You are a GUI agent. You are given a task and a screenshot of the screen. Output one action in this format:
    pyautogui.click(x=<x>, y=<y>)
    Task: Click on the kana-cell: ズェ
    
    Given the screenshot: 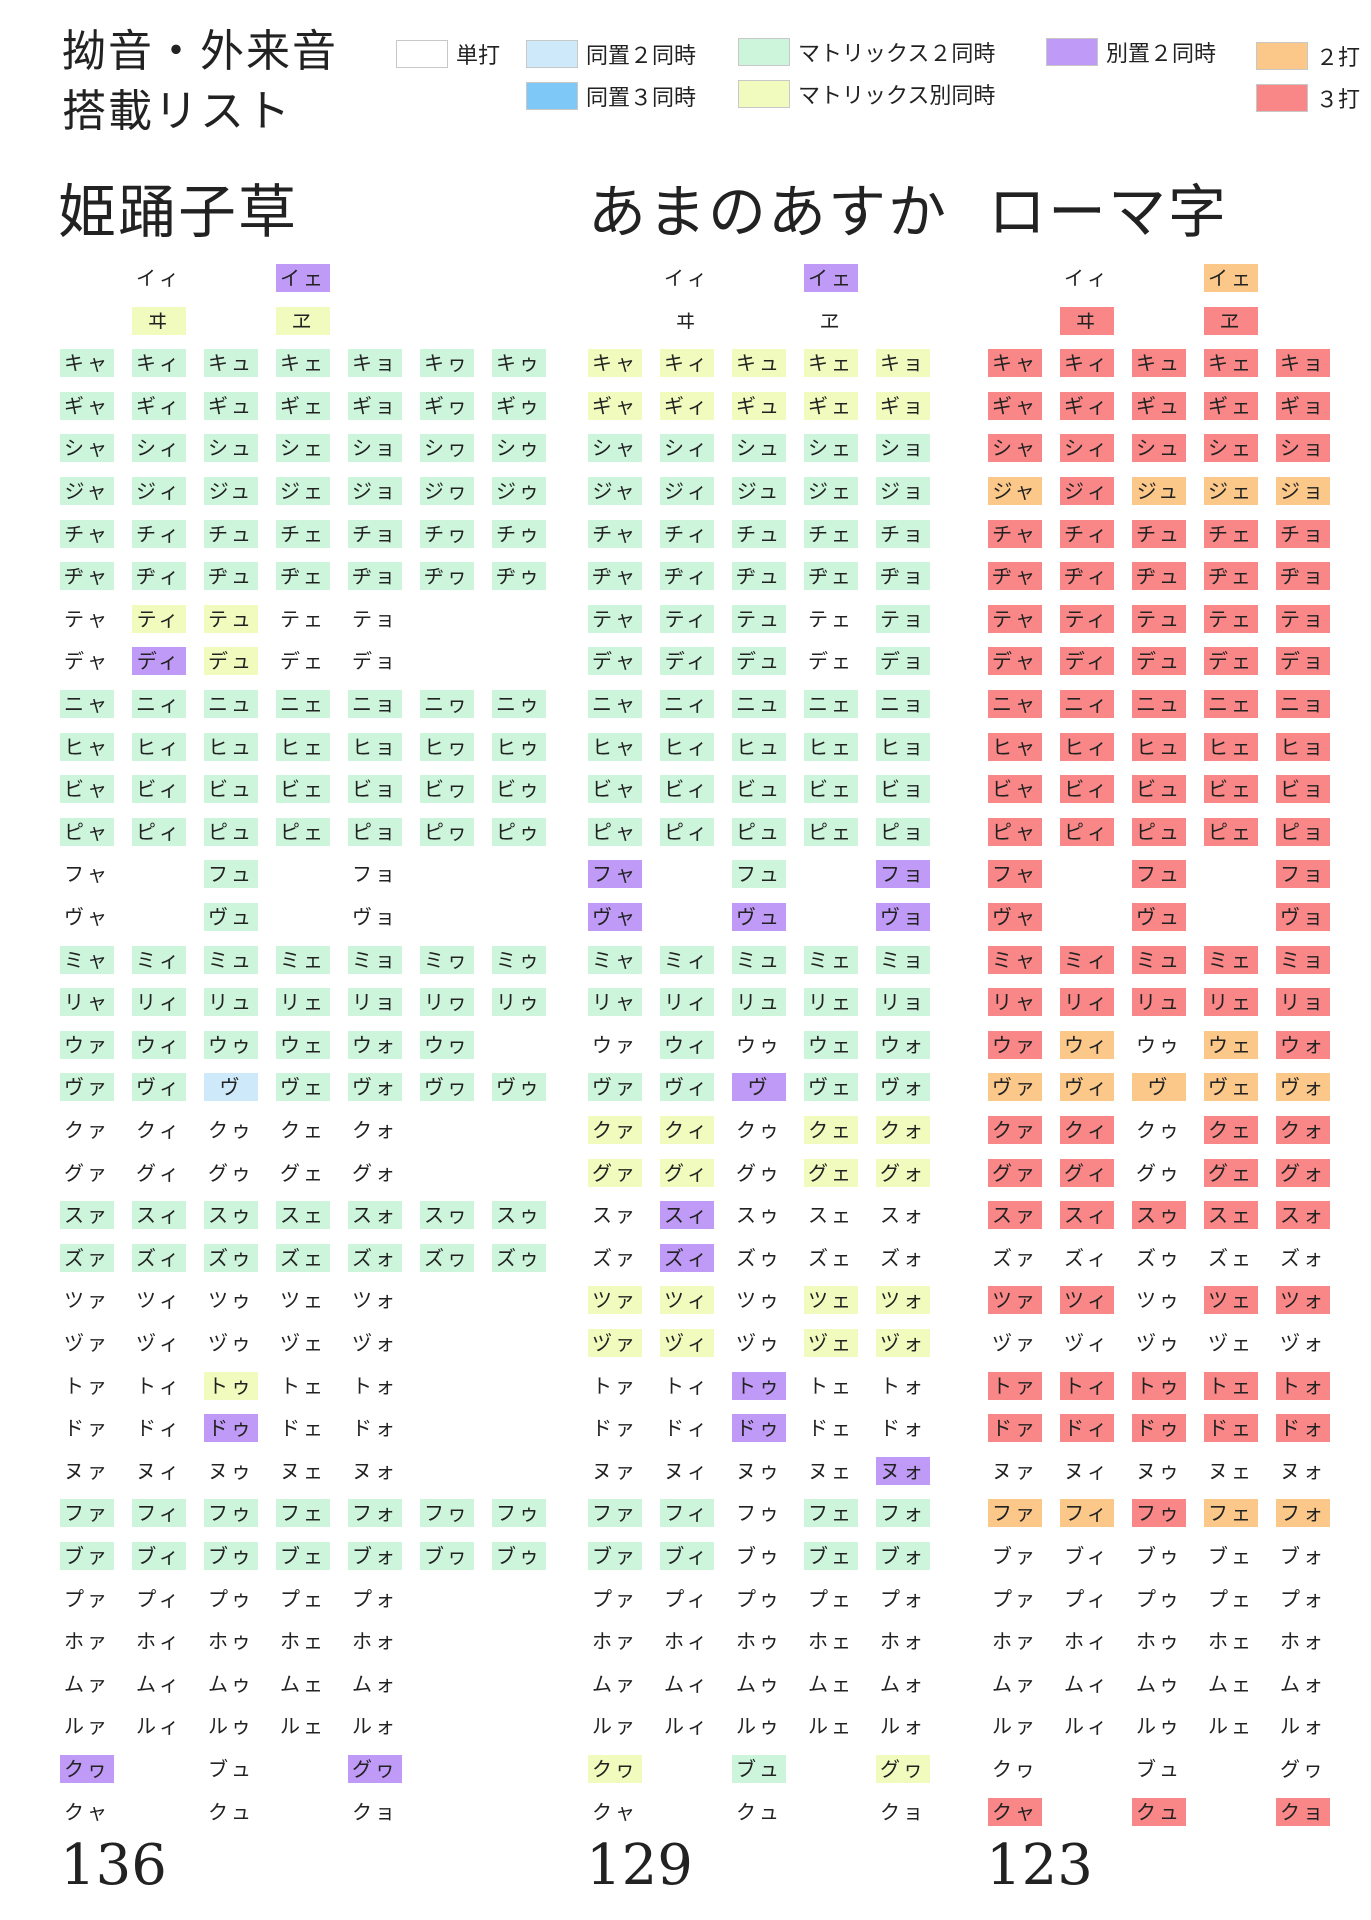 What is the action you would take?
    pyautogui.click(x=1231, y=1257)
    